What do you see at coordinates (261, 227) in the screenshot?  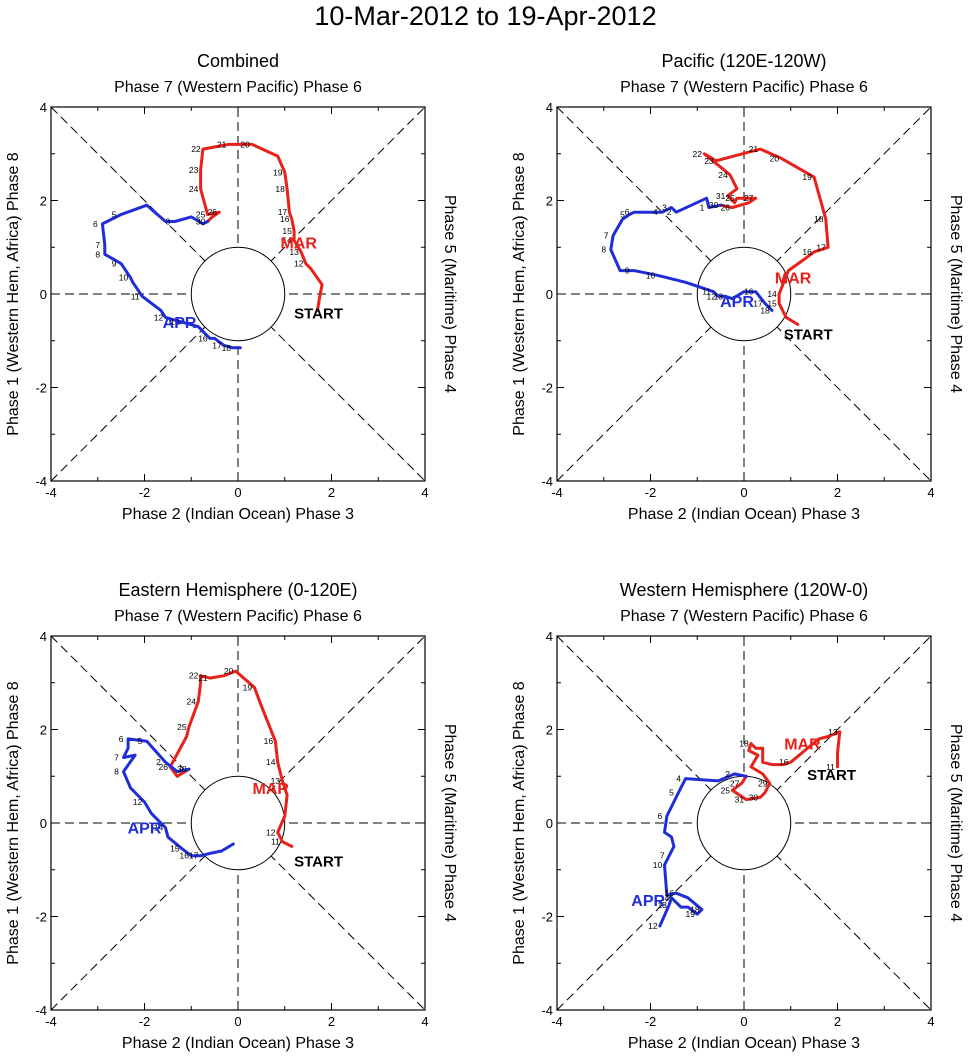 I see `series-line-march` at bounding box center [261, 227].